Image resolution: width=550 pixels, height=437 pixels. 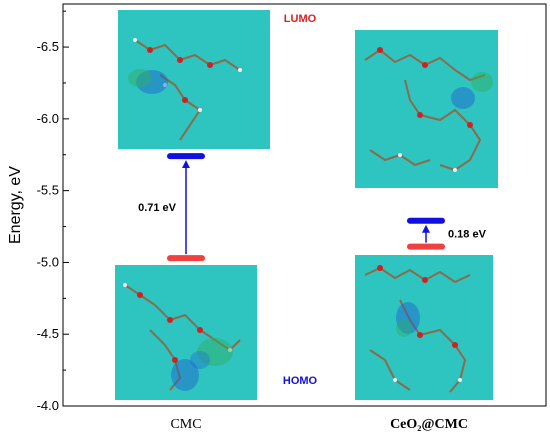 What do you see at coordinates (426, 109) in the screenshot?
I see `ceo2-cmc-lumo-orbital-image` at bounding box center [426, 109].